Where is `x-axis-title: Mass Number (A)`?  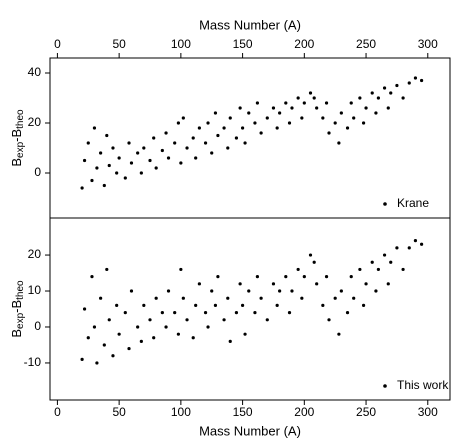 x-axis-title: Mass Number (A) is located at coordinates (250, 24).